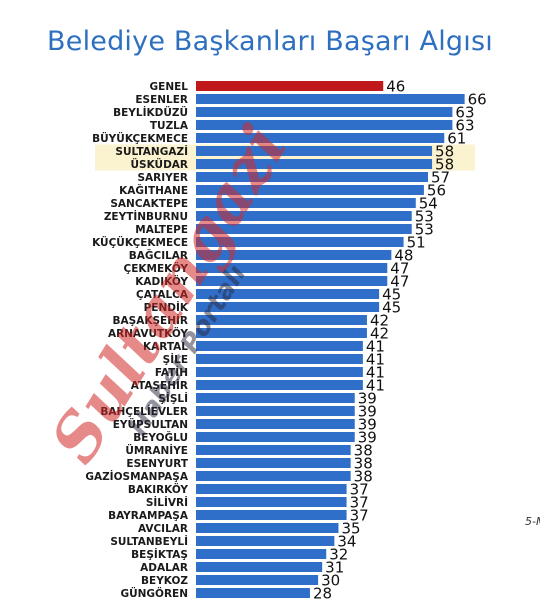 The width and height of the screenshot is (540, 616). What do you see at coordinates (440, 178) in the screenshot?
I see `value-label-sariyer: 57` at bounding box center [440, 178].